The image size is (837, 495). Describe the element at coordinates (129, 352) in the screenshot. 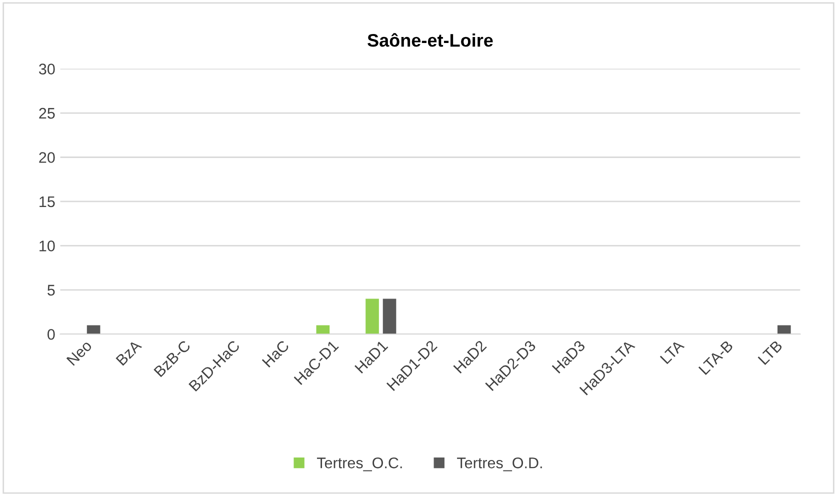

I see `x-tick-label: BzA` at that location.